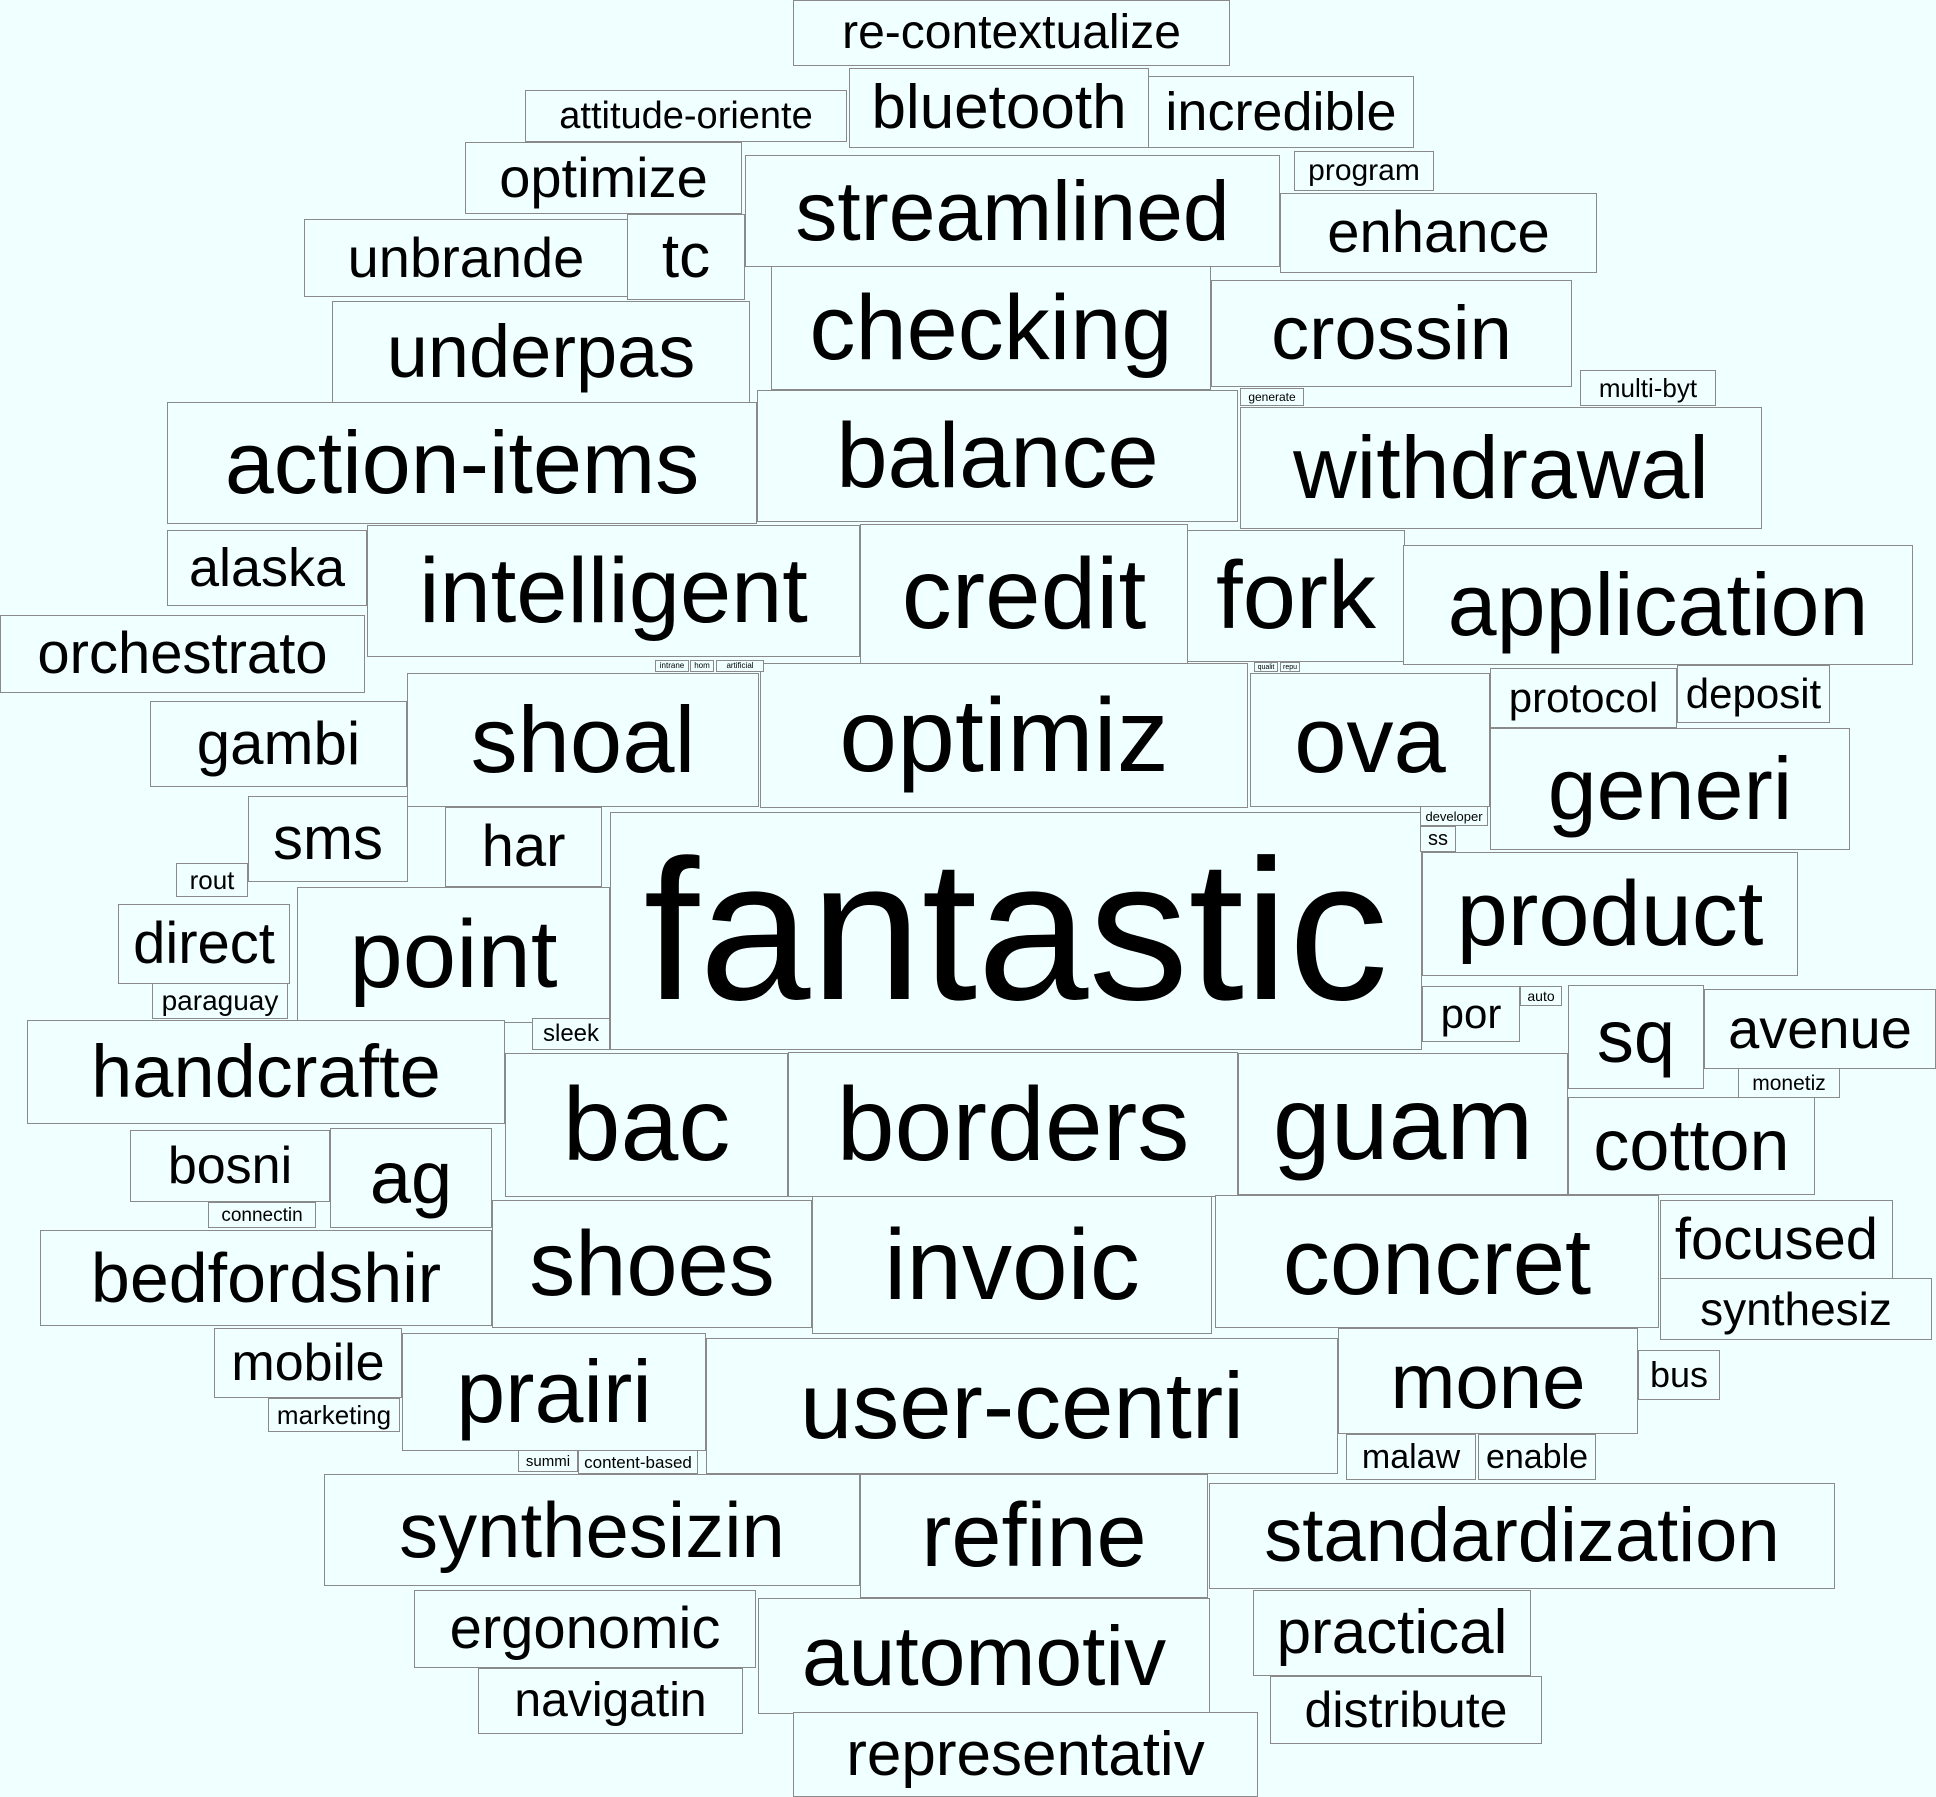 This screenshot has height=1797, width=1936. I want to click on word: unbrande, so click(466, 258).